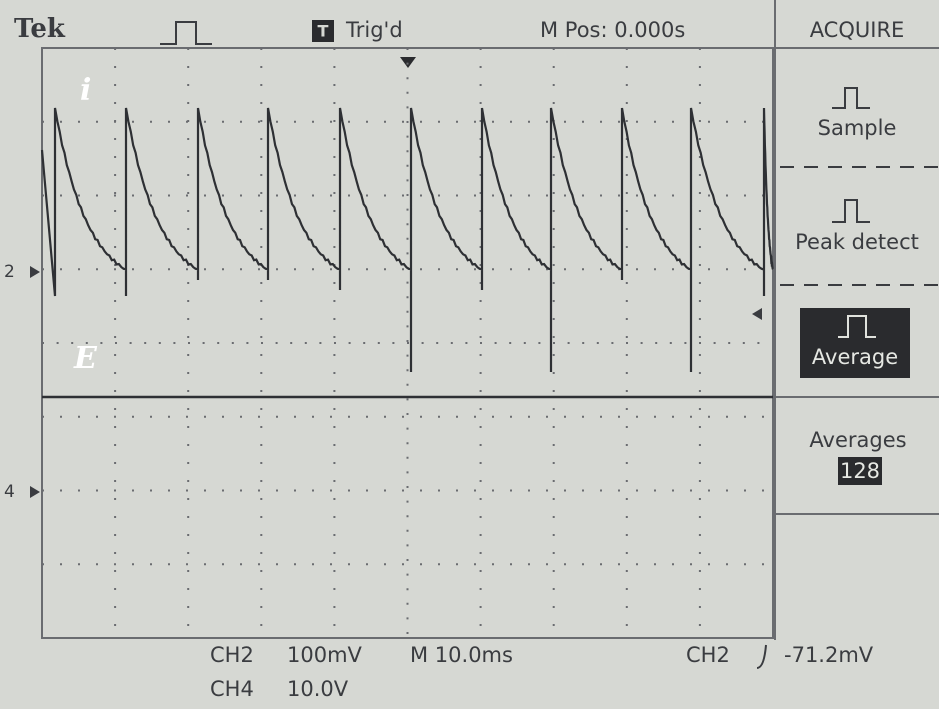 The width and height of the screenshot is (939, 709). I want to click on trigger-level: -71.2mV, so click(829, 655).